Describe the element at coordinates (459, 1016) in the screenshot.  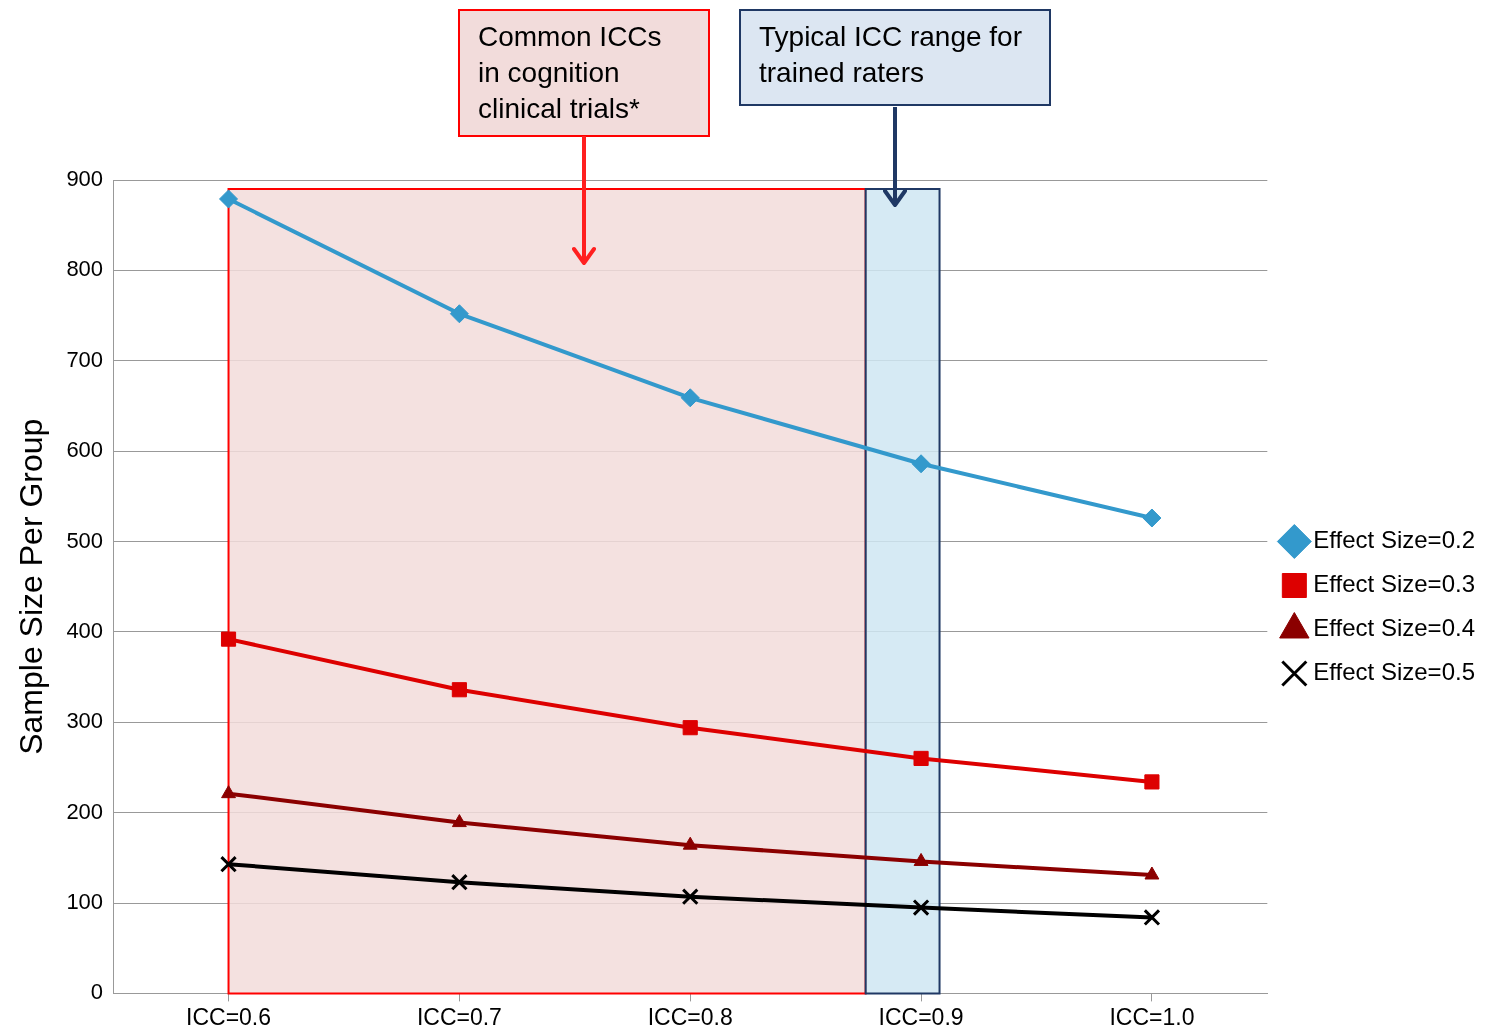
I see `x-tick-label: ICC=0.7` at that location.